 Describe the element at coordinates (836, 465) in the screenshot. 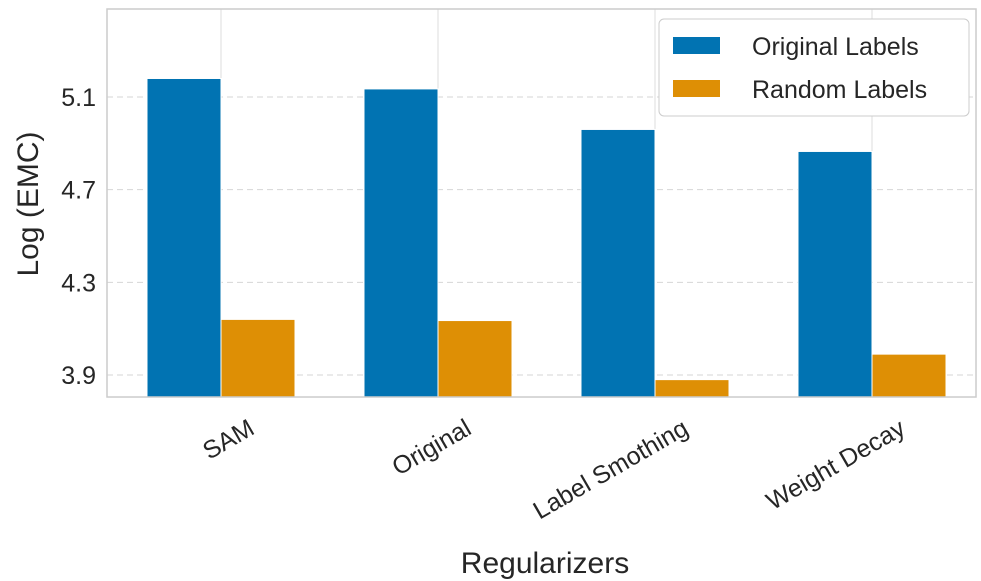

I see `x-tick-label: Weight Decay` at that location.